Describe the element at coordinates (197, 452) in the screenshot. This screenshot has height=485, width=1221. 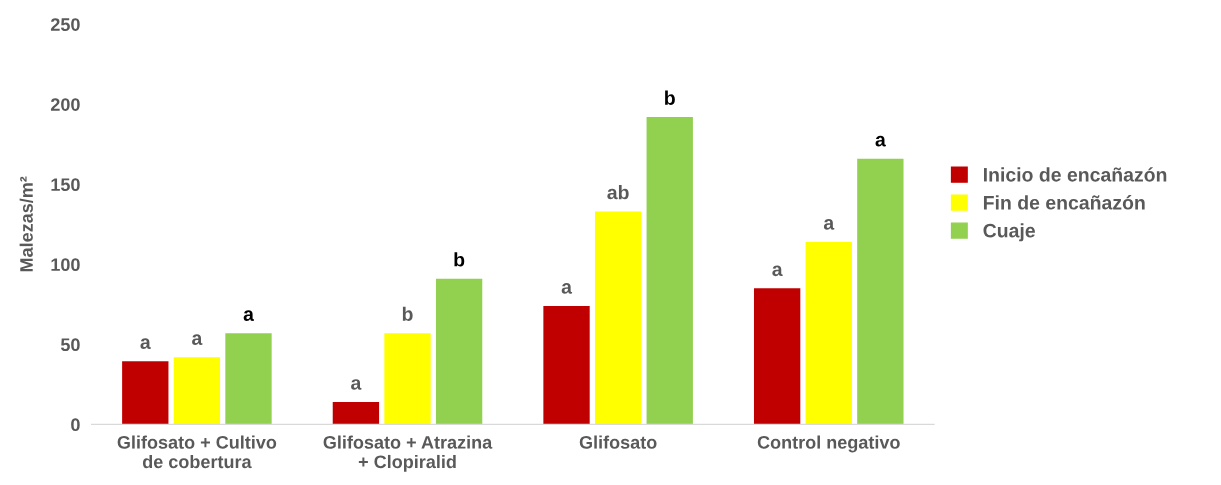
I see `x-tick-label: Glifosato + Cultivo de cobertura` at that location.